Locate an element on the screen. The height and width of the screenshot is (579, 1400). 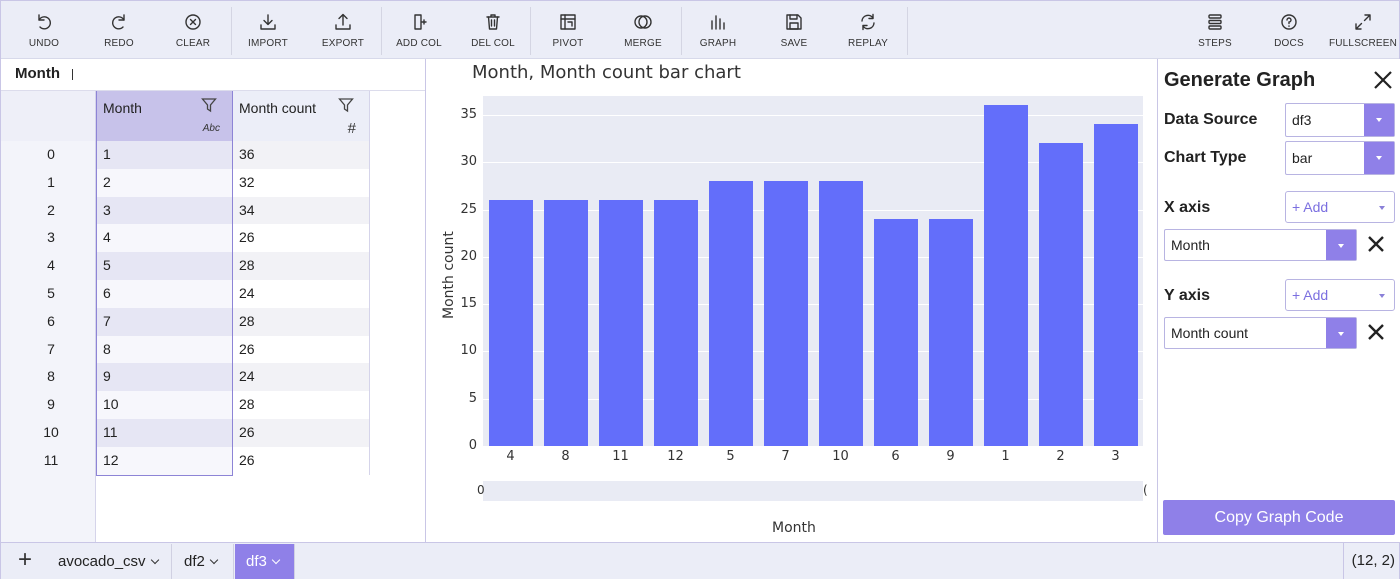
table-cell: 8 is located at coordinates (164, 349).